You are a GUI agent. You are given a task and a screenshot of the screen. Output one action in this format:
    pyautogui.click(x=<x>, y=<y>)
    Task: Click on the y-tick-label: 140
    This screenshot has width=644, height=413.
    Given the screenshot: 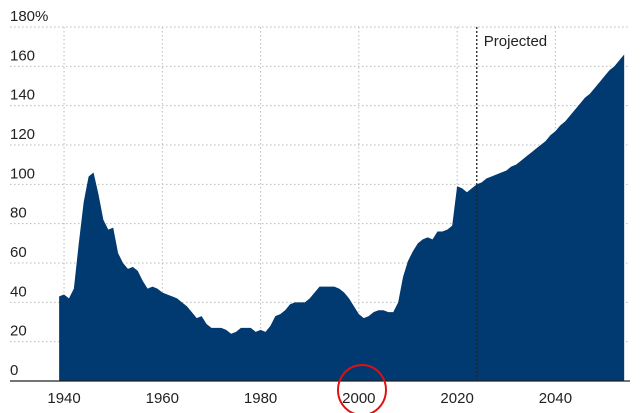 What is the action you would take?
    pyautogui.click(x=22, y=95)
    